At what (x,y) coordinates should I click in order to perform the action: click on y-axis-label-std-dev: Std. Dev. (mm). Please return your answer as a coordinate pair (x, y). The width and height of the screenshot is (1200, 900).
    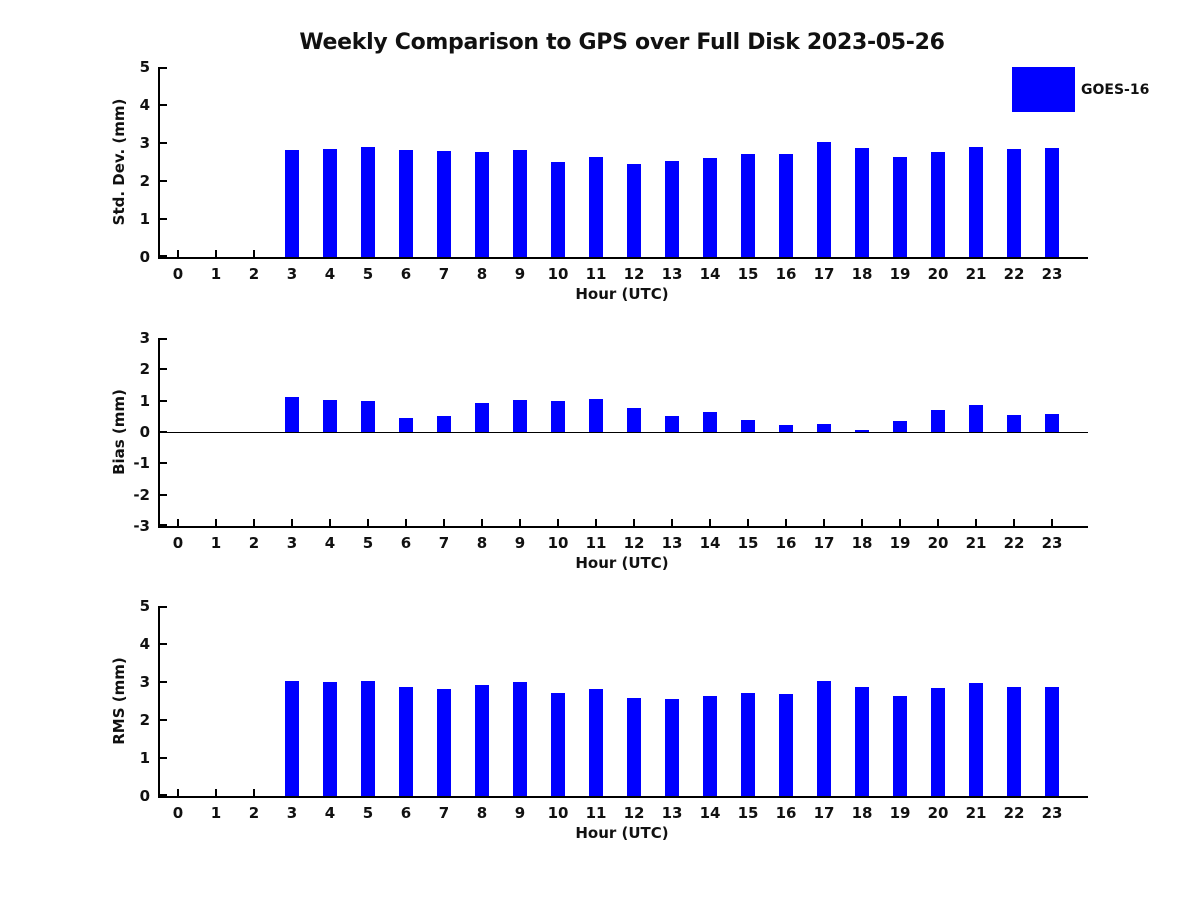
    Looking at the image, I should click on (119, 162).